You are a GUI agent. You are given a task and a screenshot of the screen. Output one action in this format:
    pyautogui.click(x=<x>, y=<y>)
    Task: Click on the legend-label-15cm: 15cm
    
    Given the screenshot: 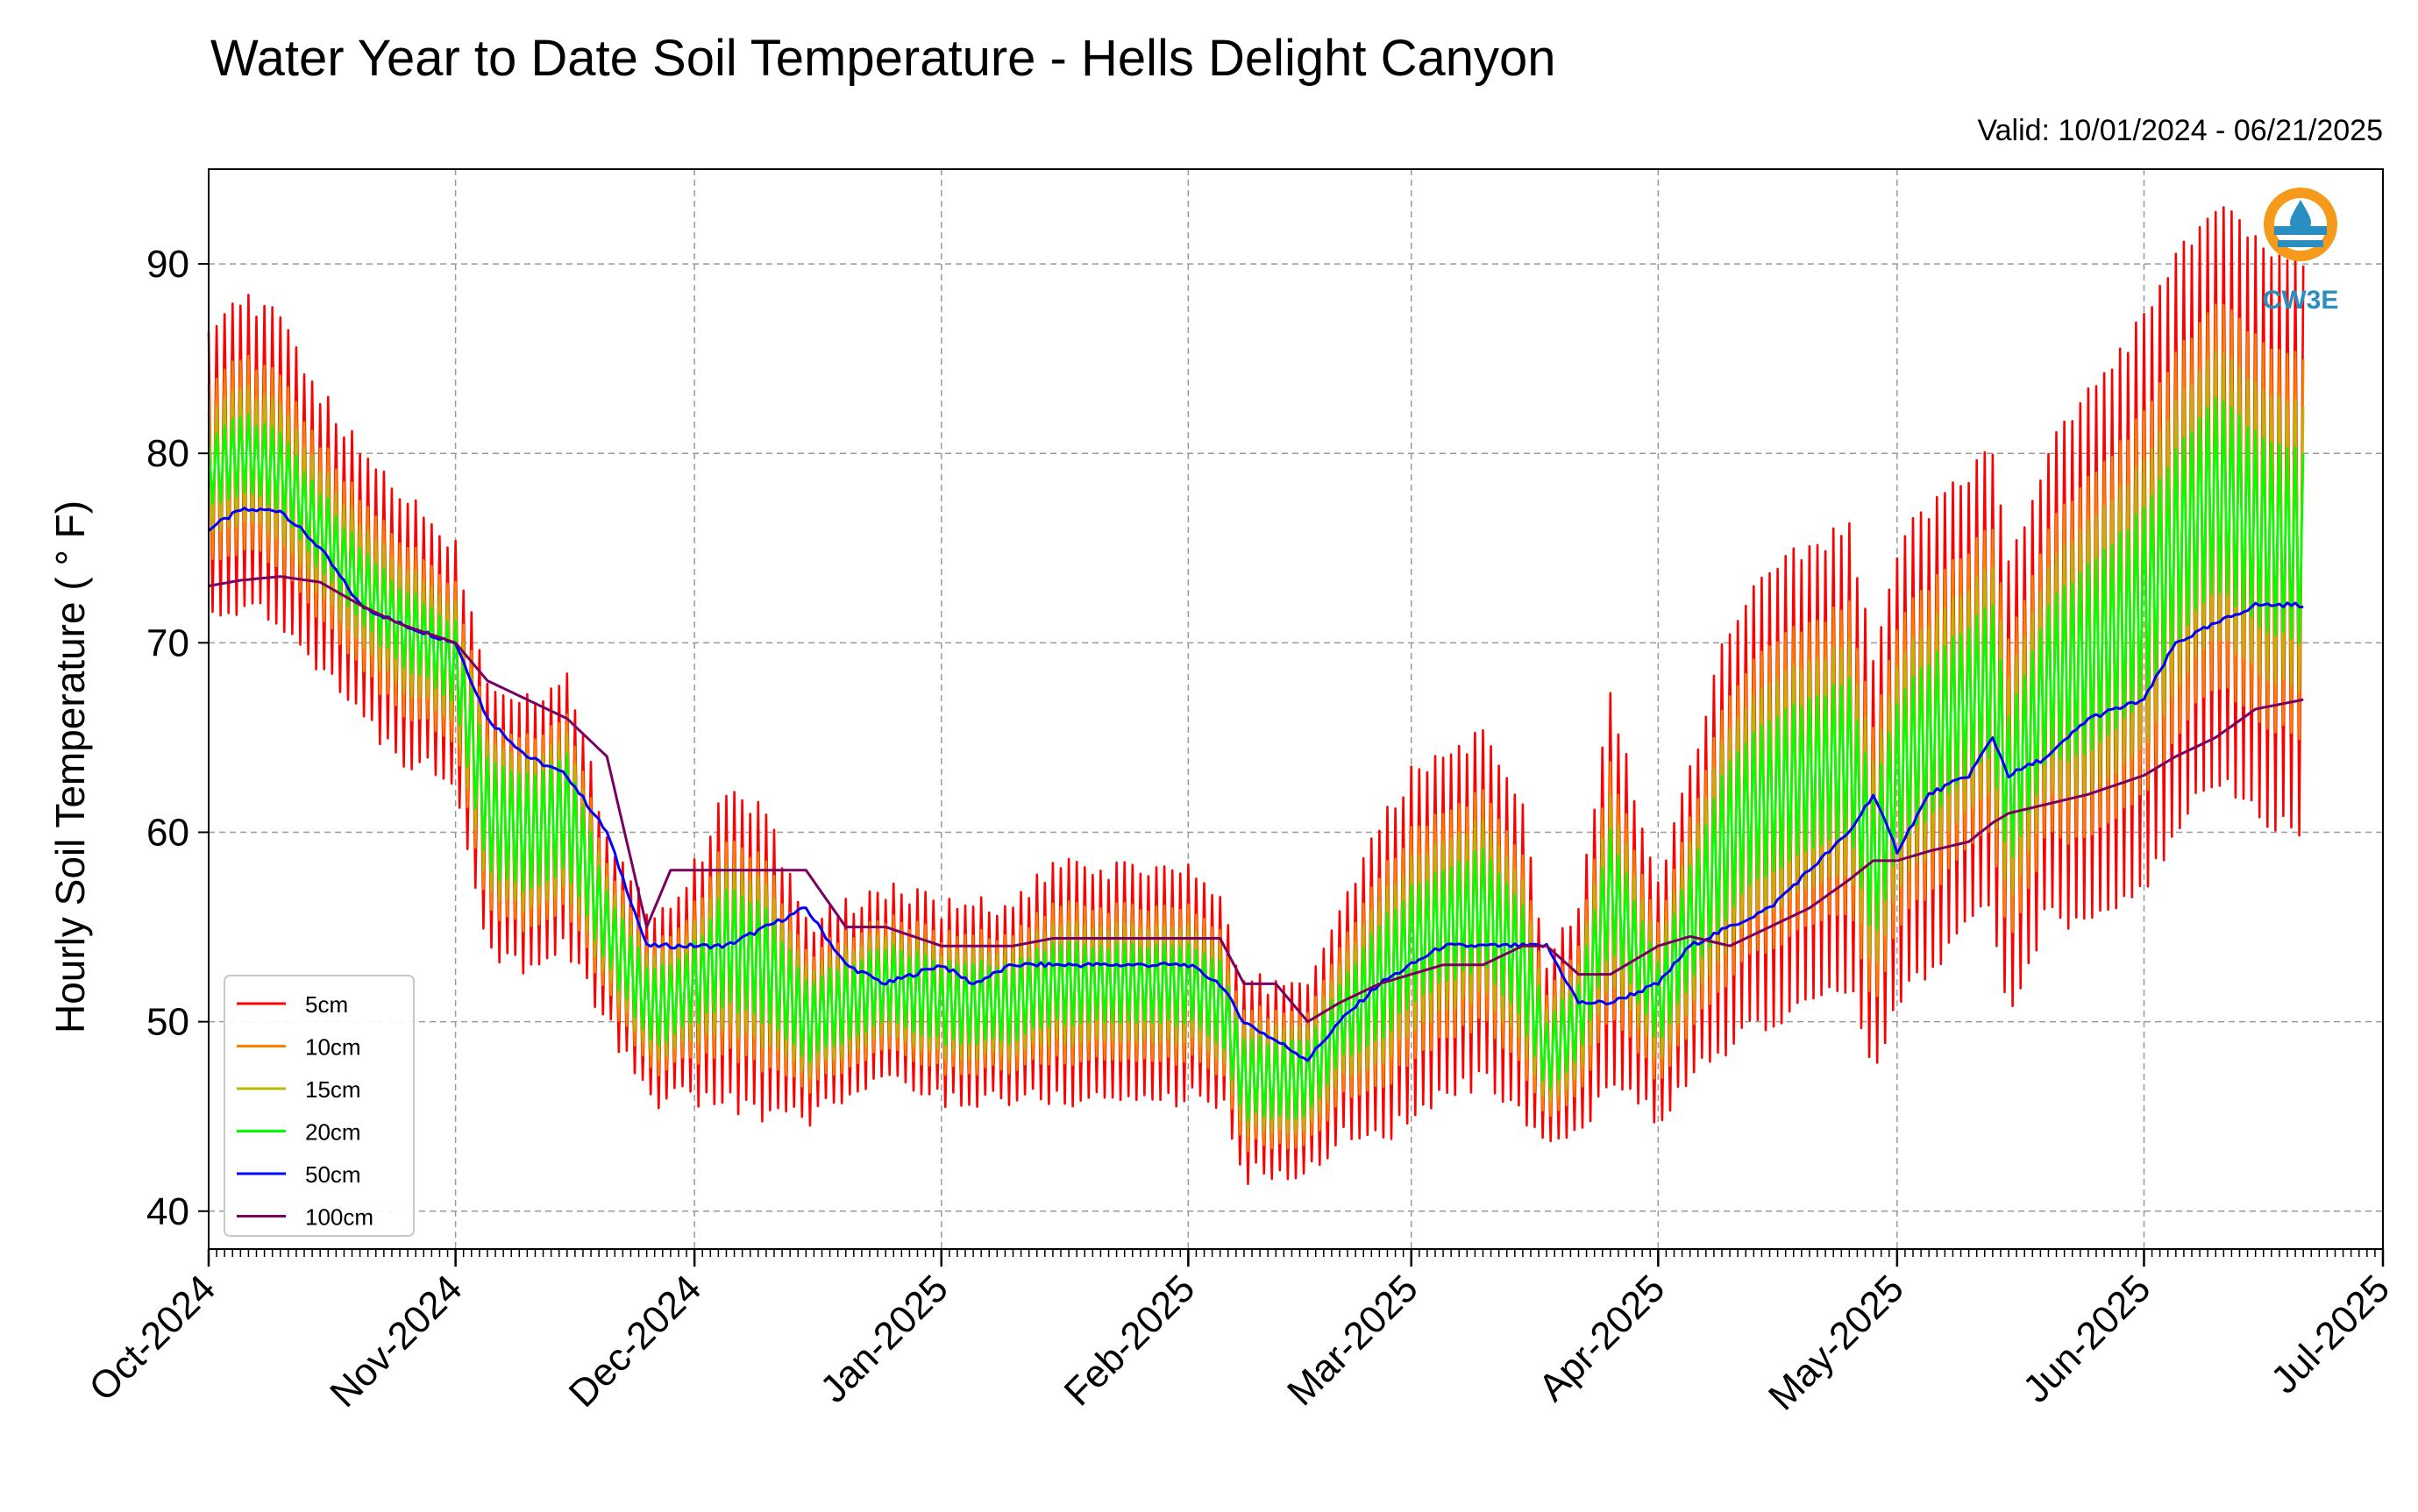 What is the action you would take?
    pyautogui.click(x=333, y=1089)
    